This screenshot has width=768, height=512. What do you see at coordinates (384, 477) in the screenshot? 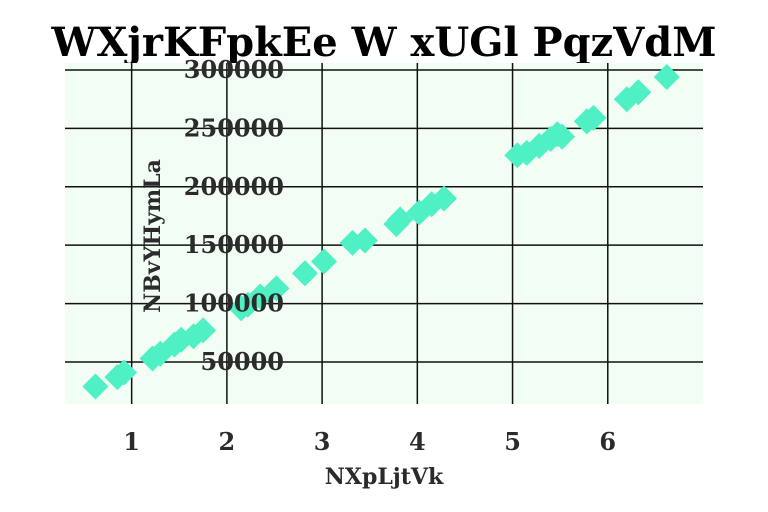
I see `x-axis-label: NXpLjtVk` at bounding box center [384, 477].